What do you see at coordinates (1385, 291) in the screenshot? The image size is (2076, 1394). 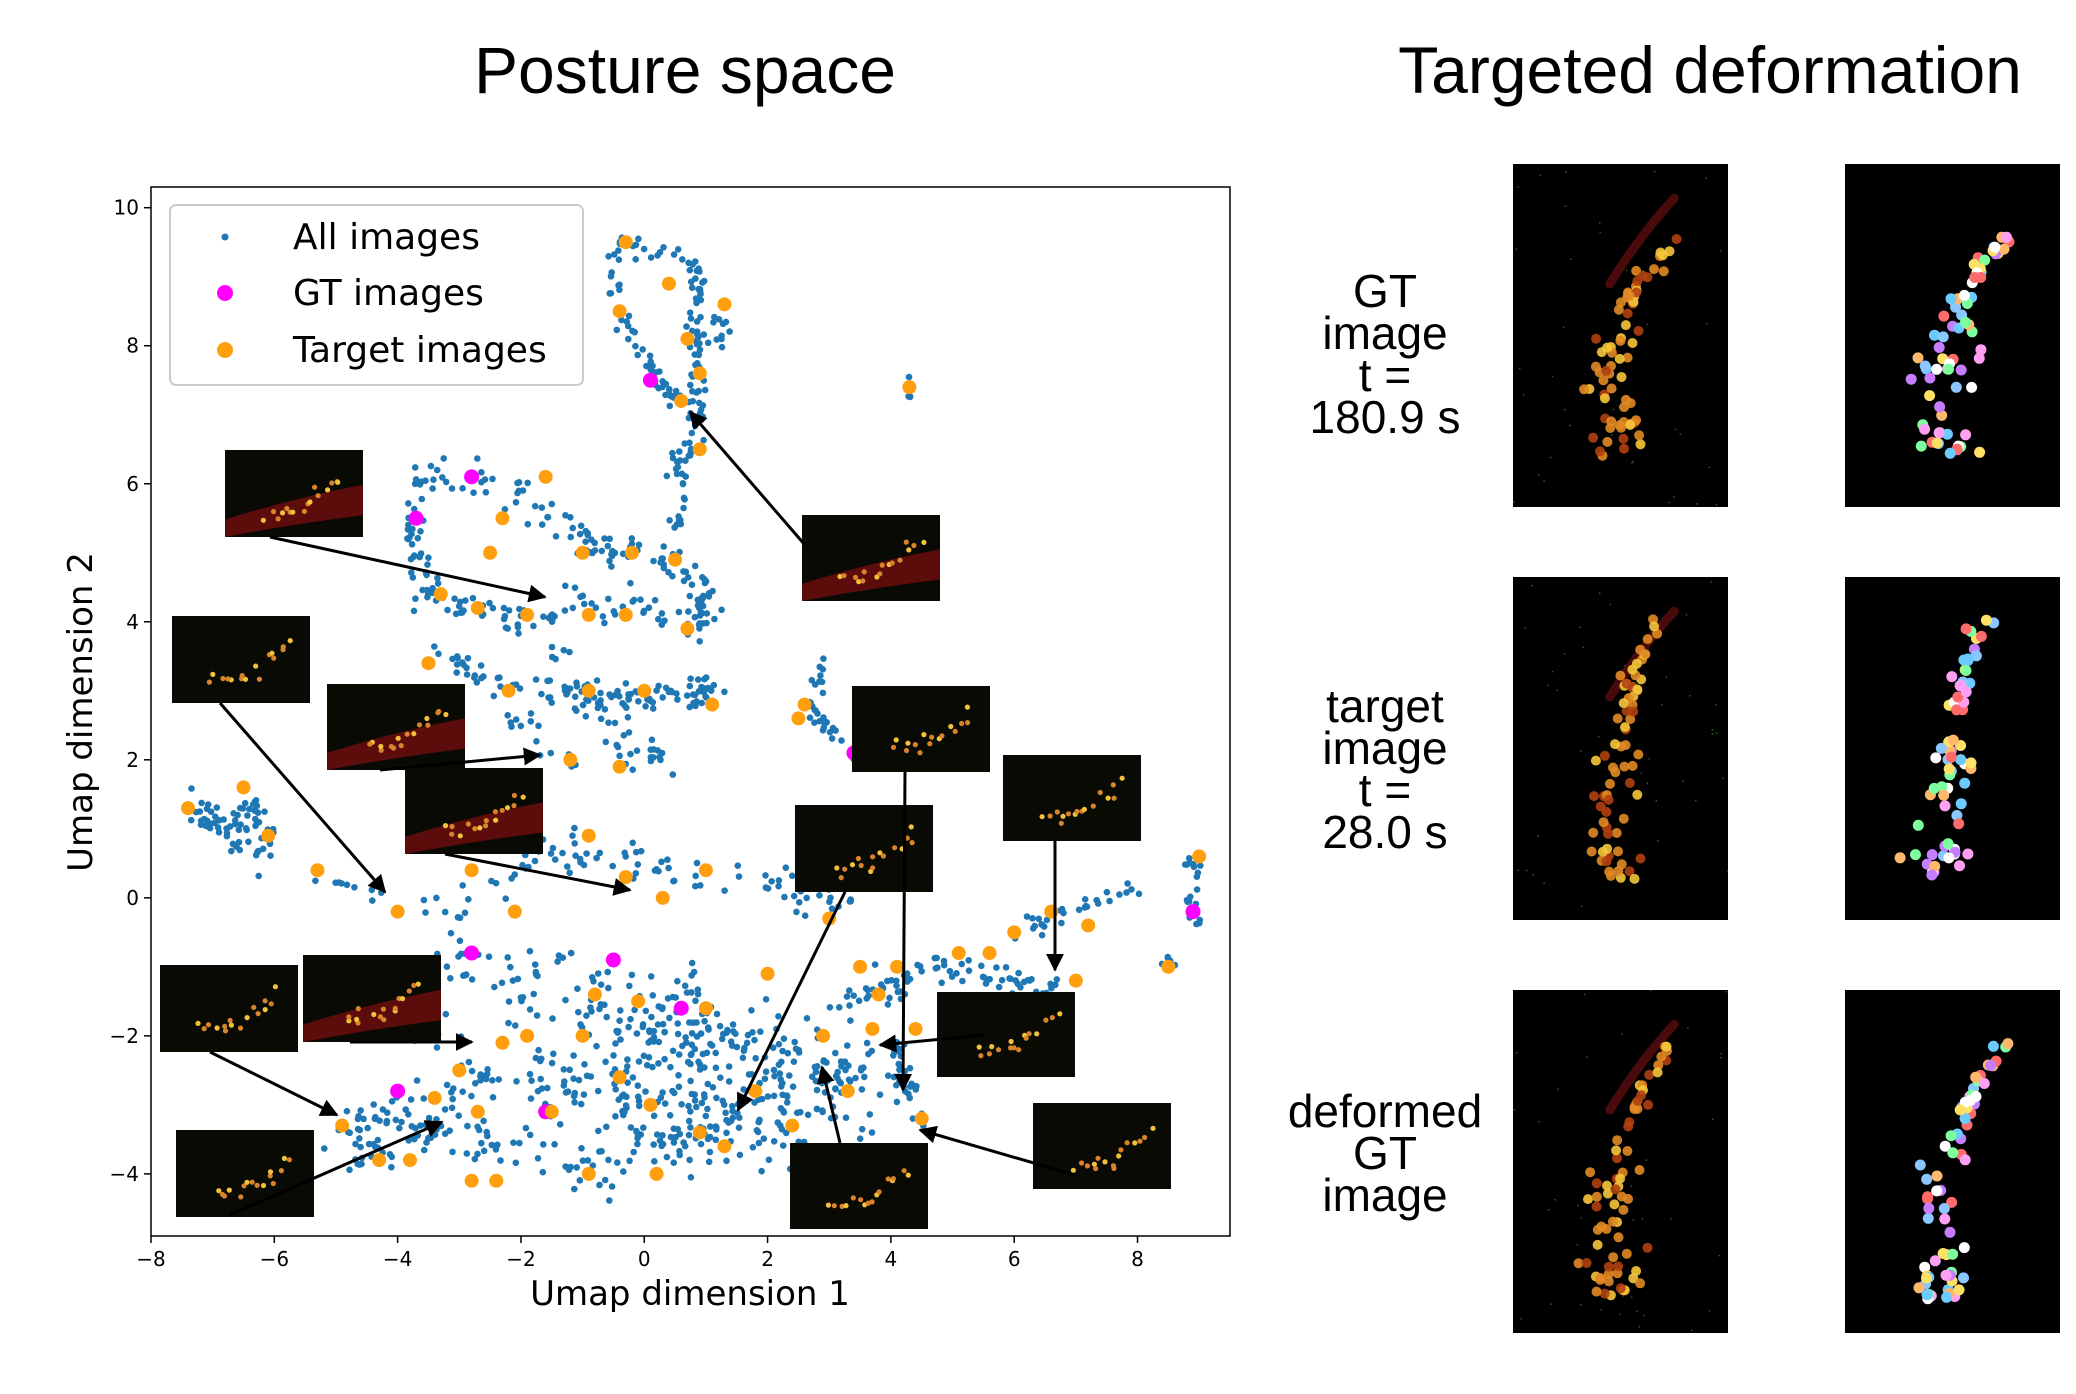 I see `row-label-line: GT` at bounding box center [1385, 291].